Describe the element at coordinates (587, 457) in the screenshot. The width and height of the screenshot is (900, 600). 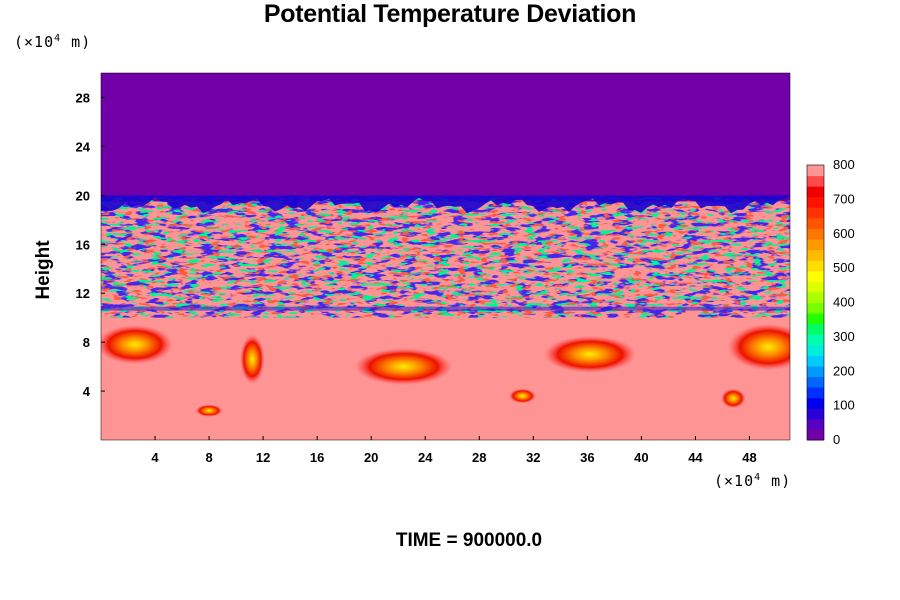
I see `x-tick-label: 36` at that location.